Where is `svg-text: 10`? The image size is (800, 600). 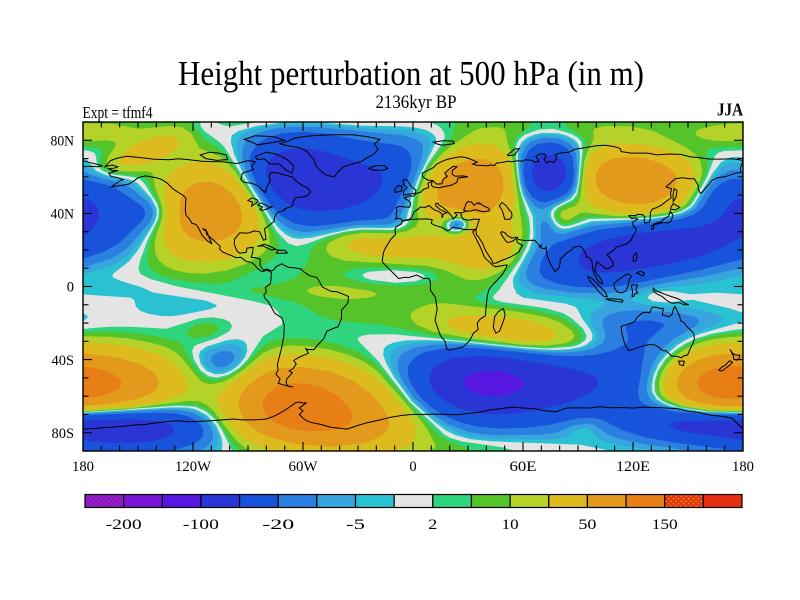 svg-text: 10 is located at coordinates (510, 525).